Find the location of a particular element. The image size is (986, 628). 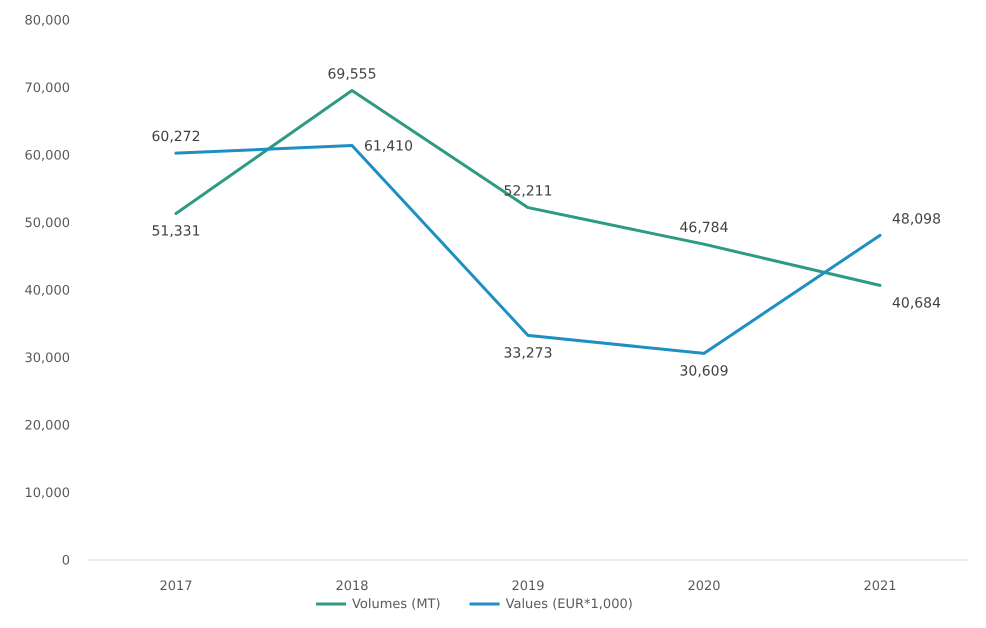

data-label: 51,331 is located at coordinates (176, 232).